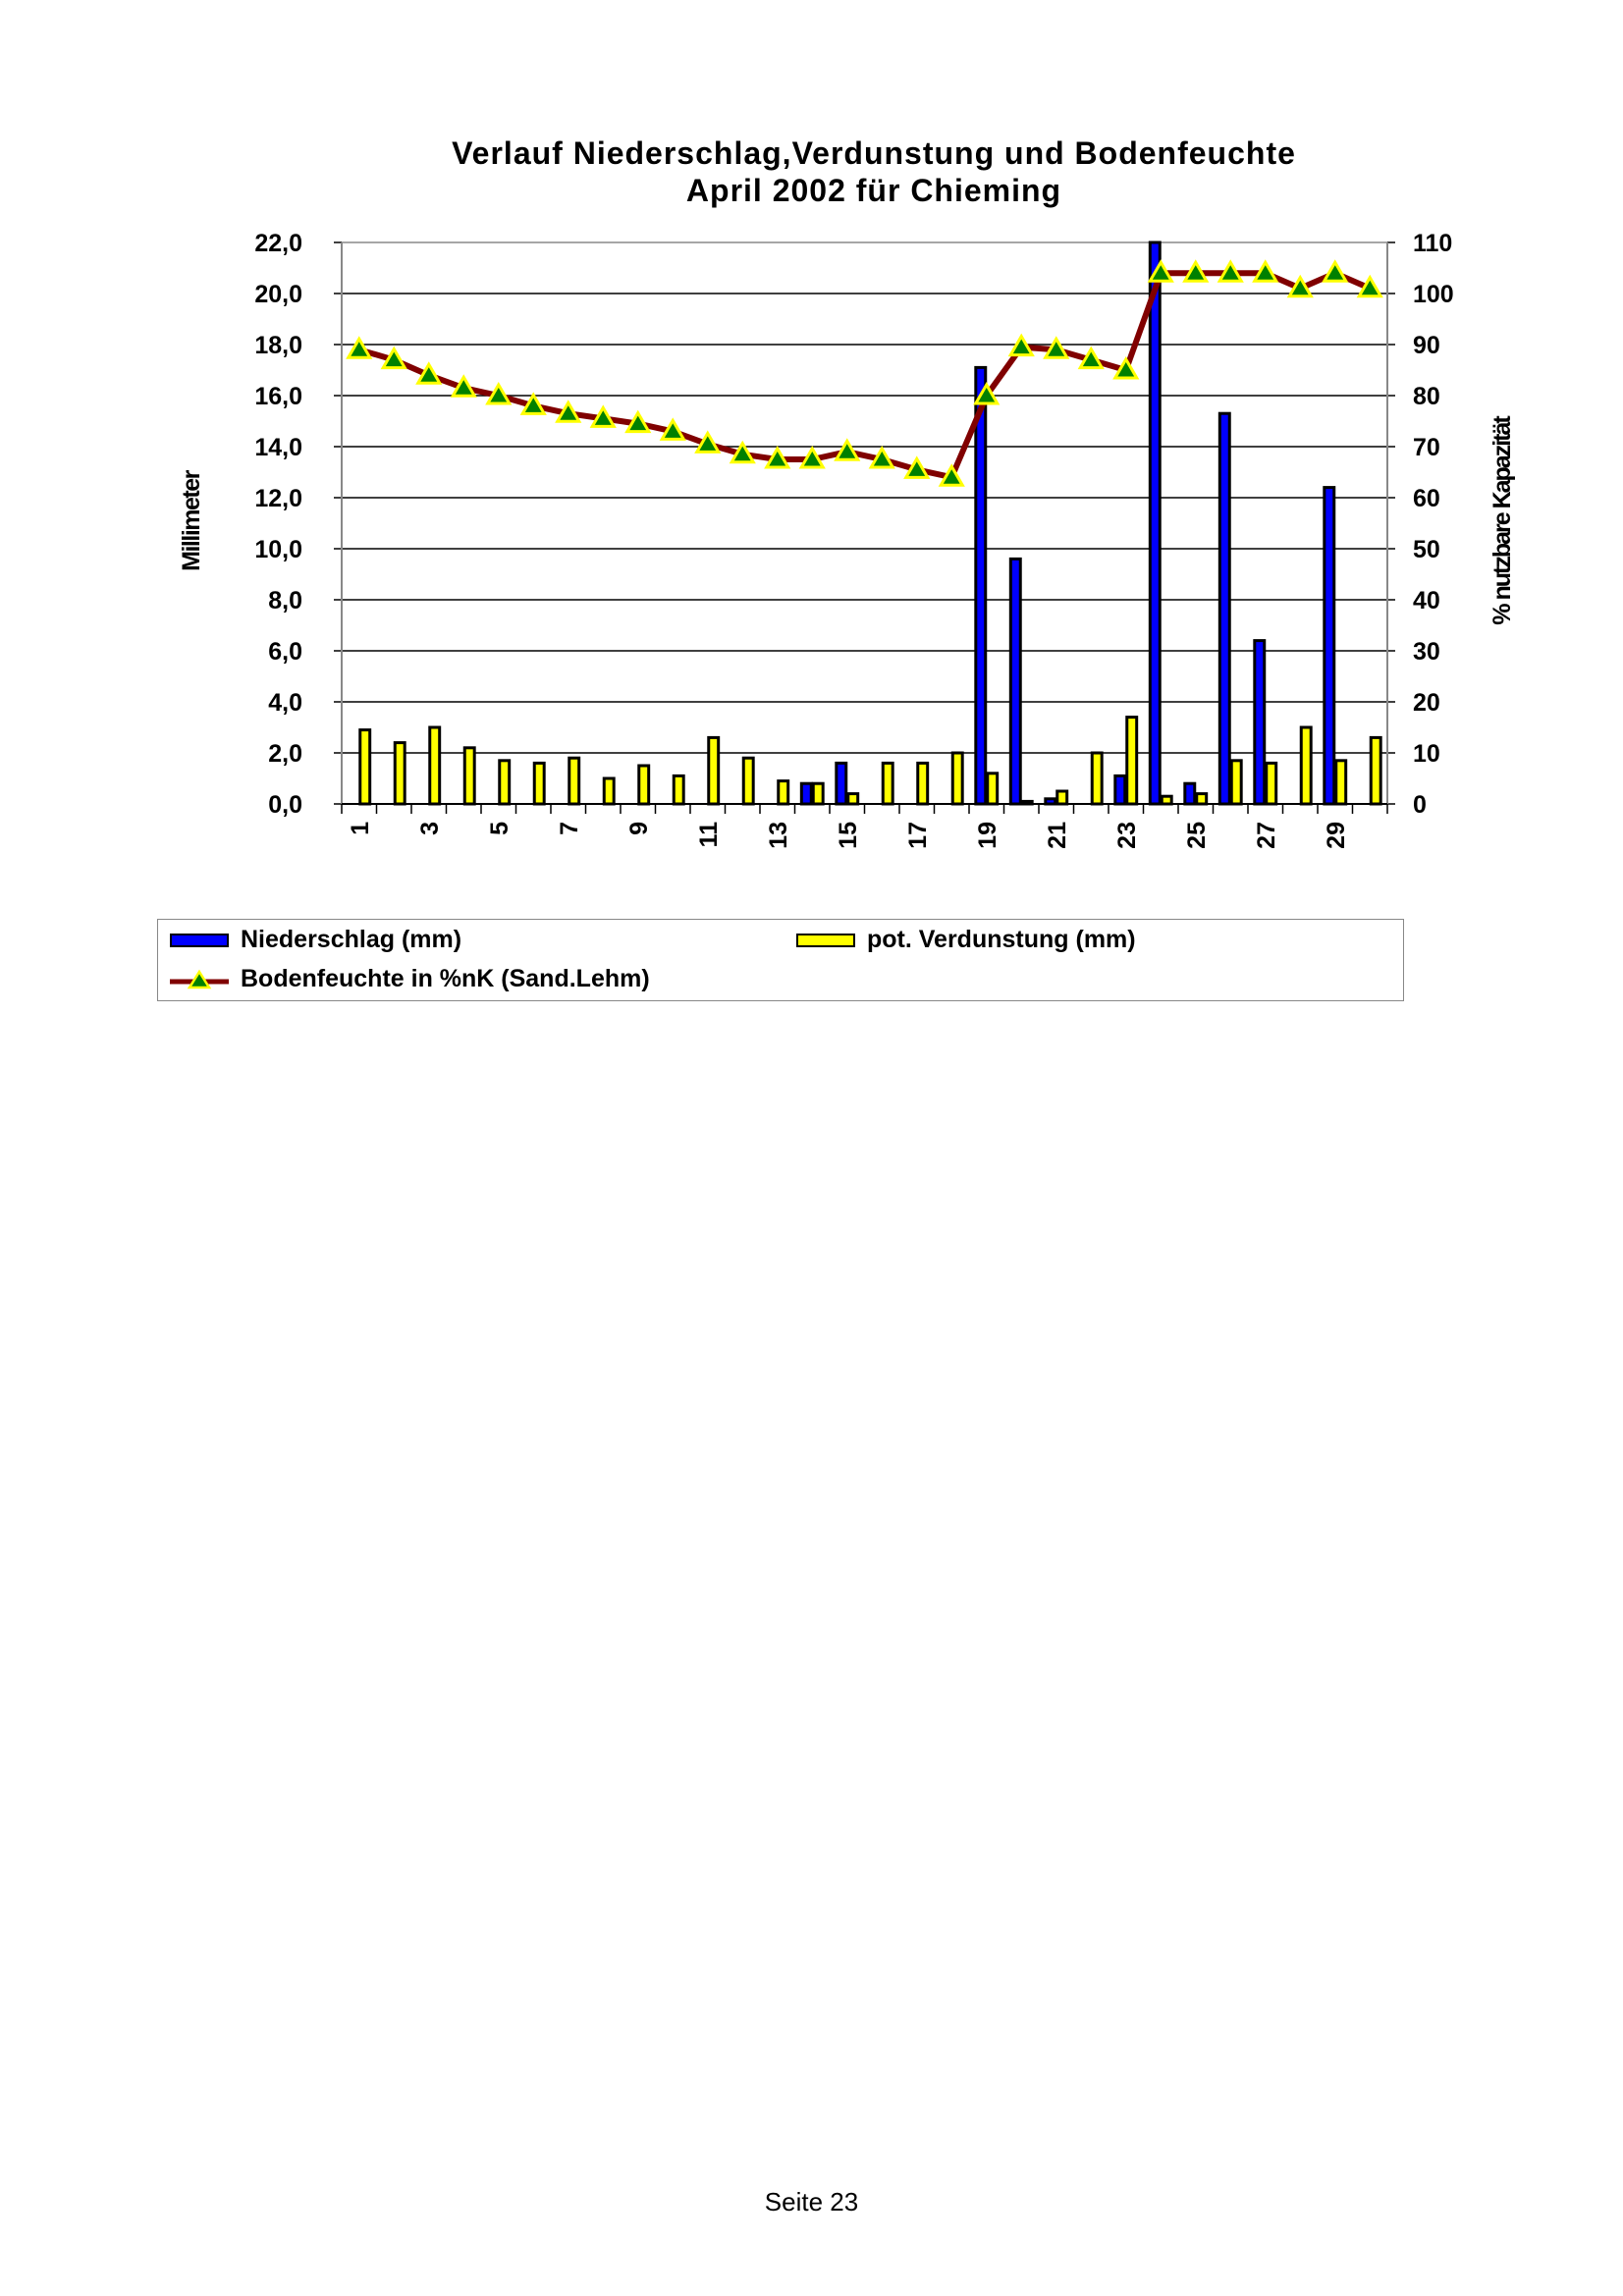 The image size is (1623, 2296). Describe the element at coordinates (1426, 703) in the screenshot. I see `y2-tick-label: 20` at that location.